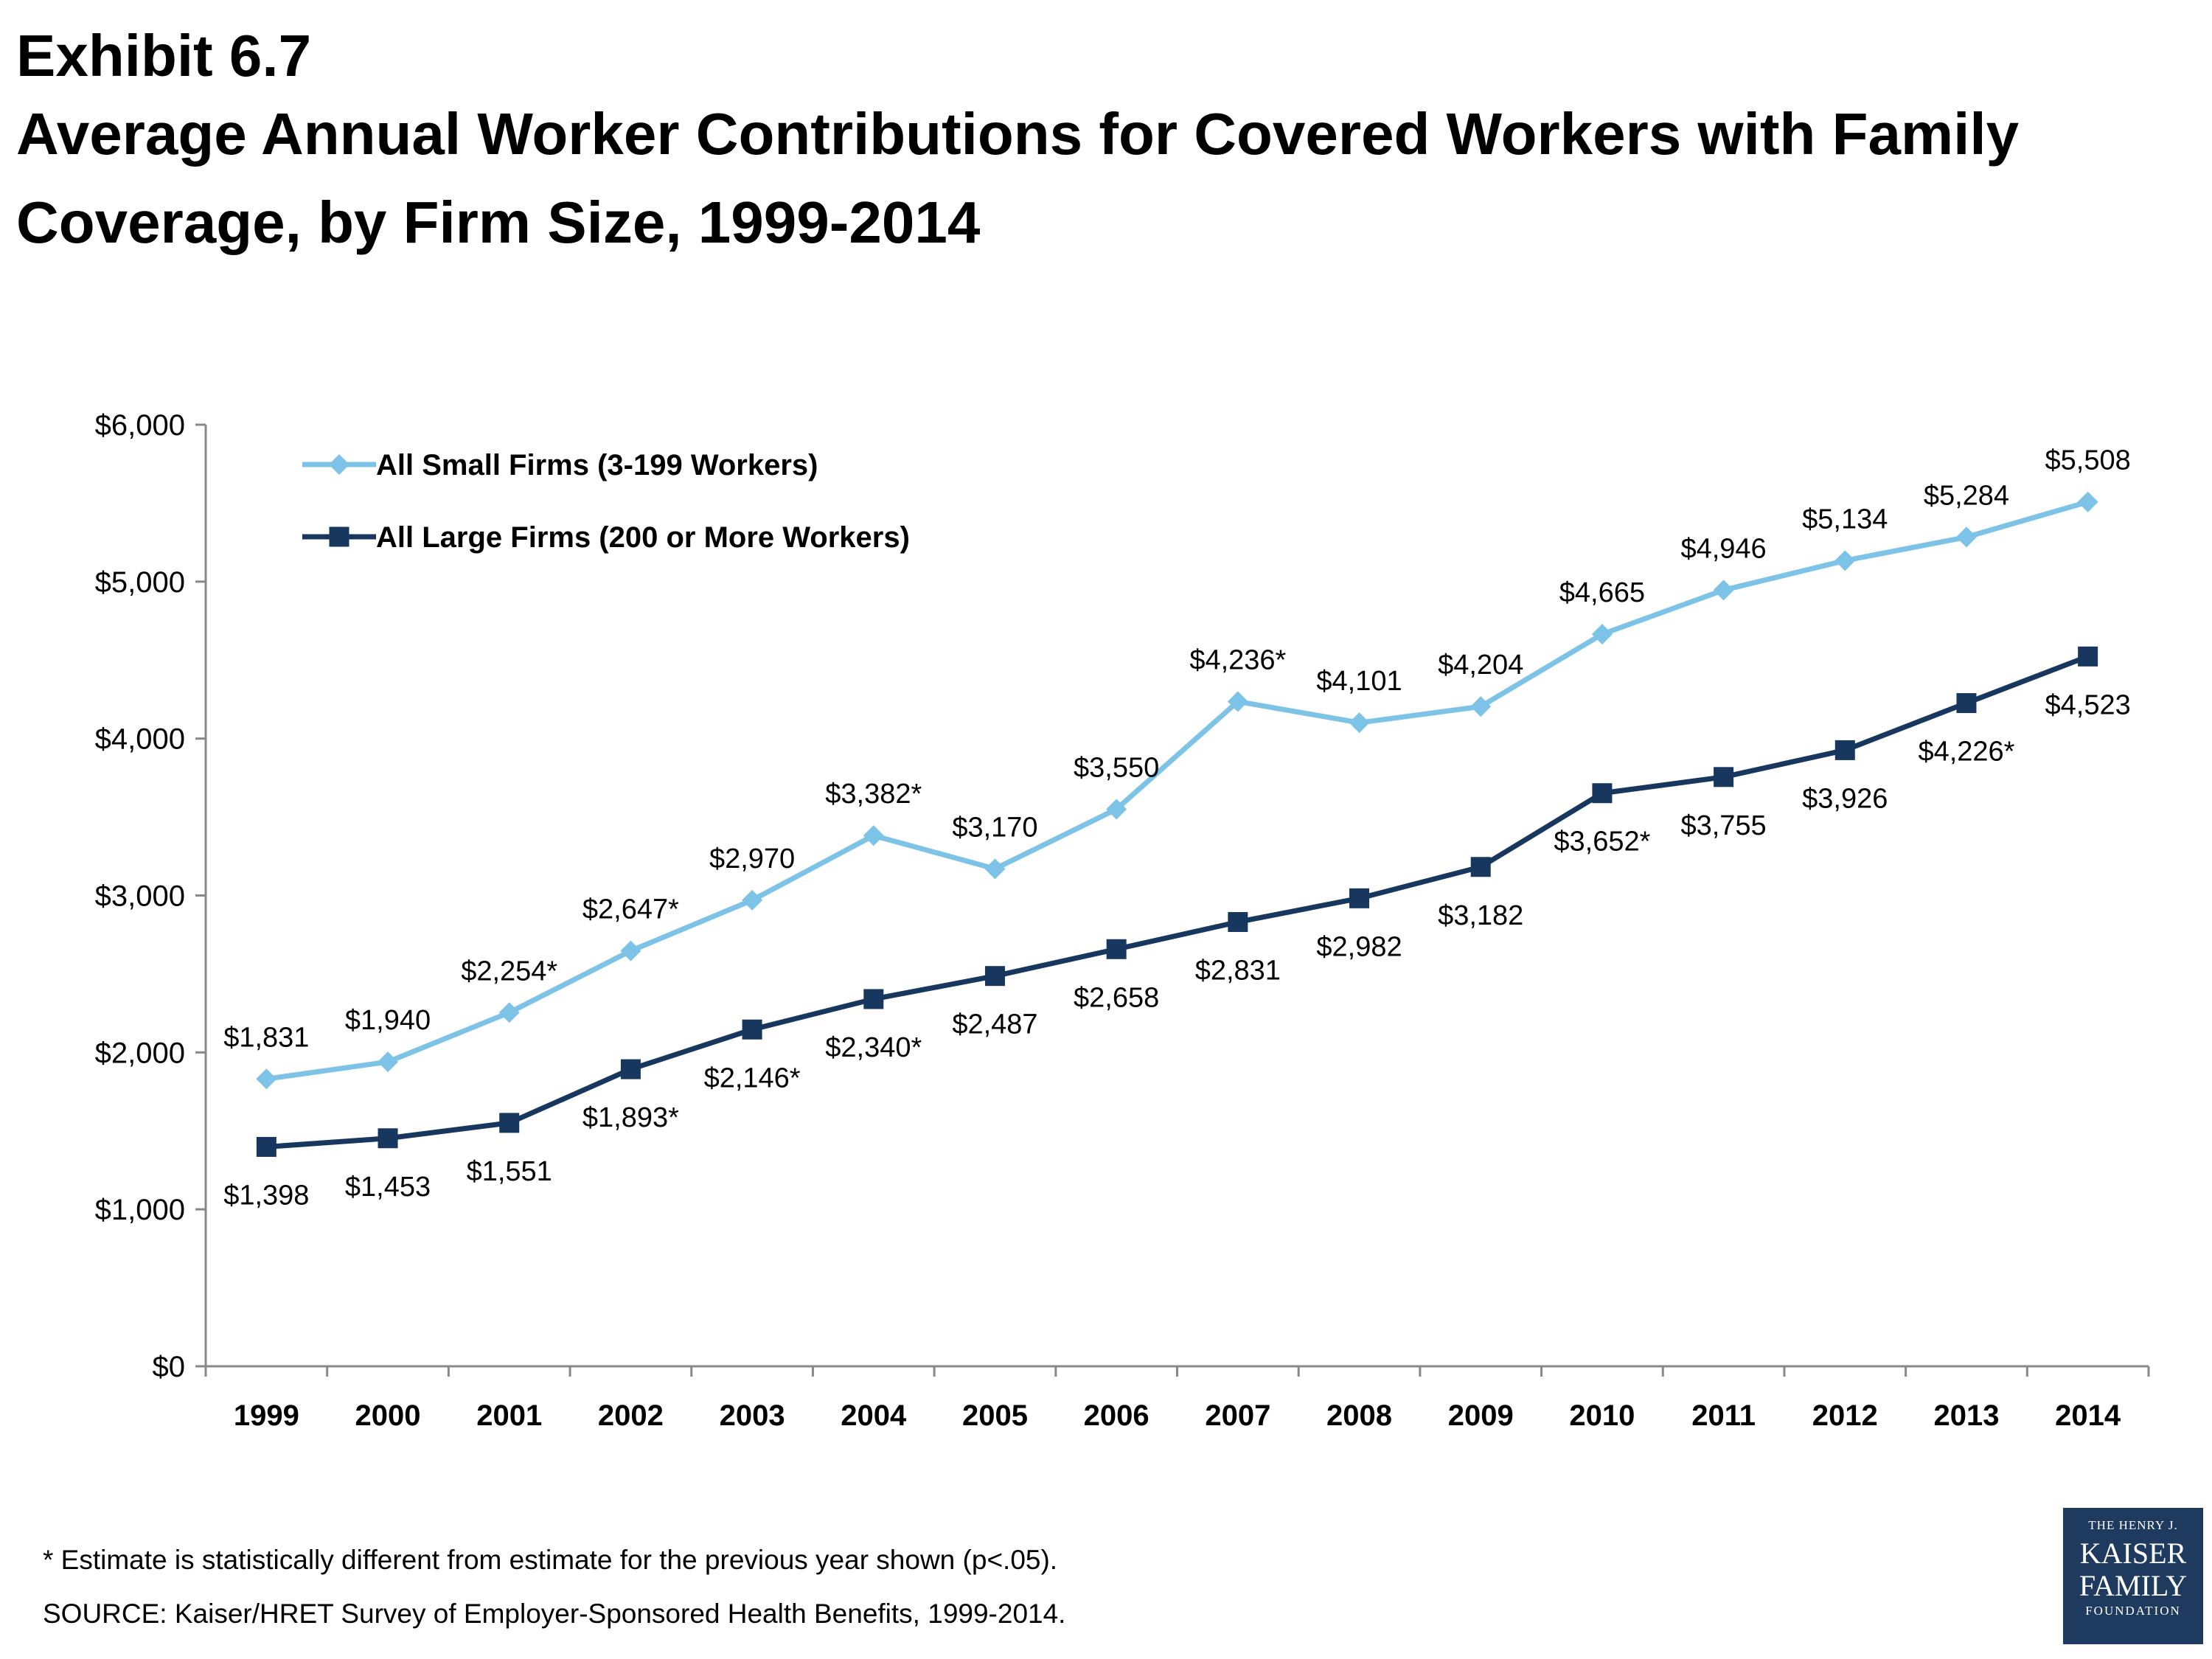  What do you see at coordinates (164, 55) in the screenshot?
I see `exhibit-number: Exhibit 6.7` at bounding box center [164, 55].